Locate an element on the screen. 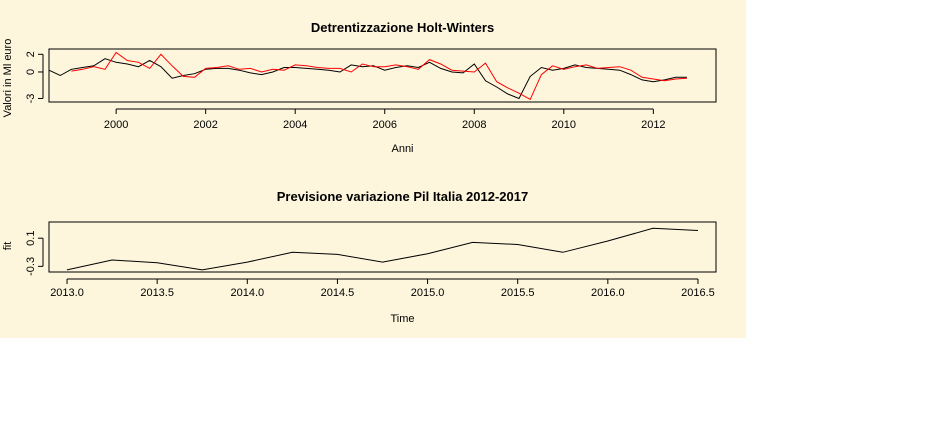 The height and width of the screenshot is (423, 932). x-tick-label: 2013.0 is located at coordinates (67, 293).